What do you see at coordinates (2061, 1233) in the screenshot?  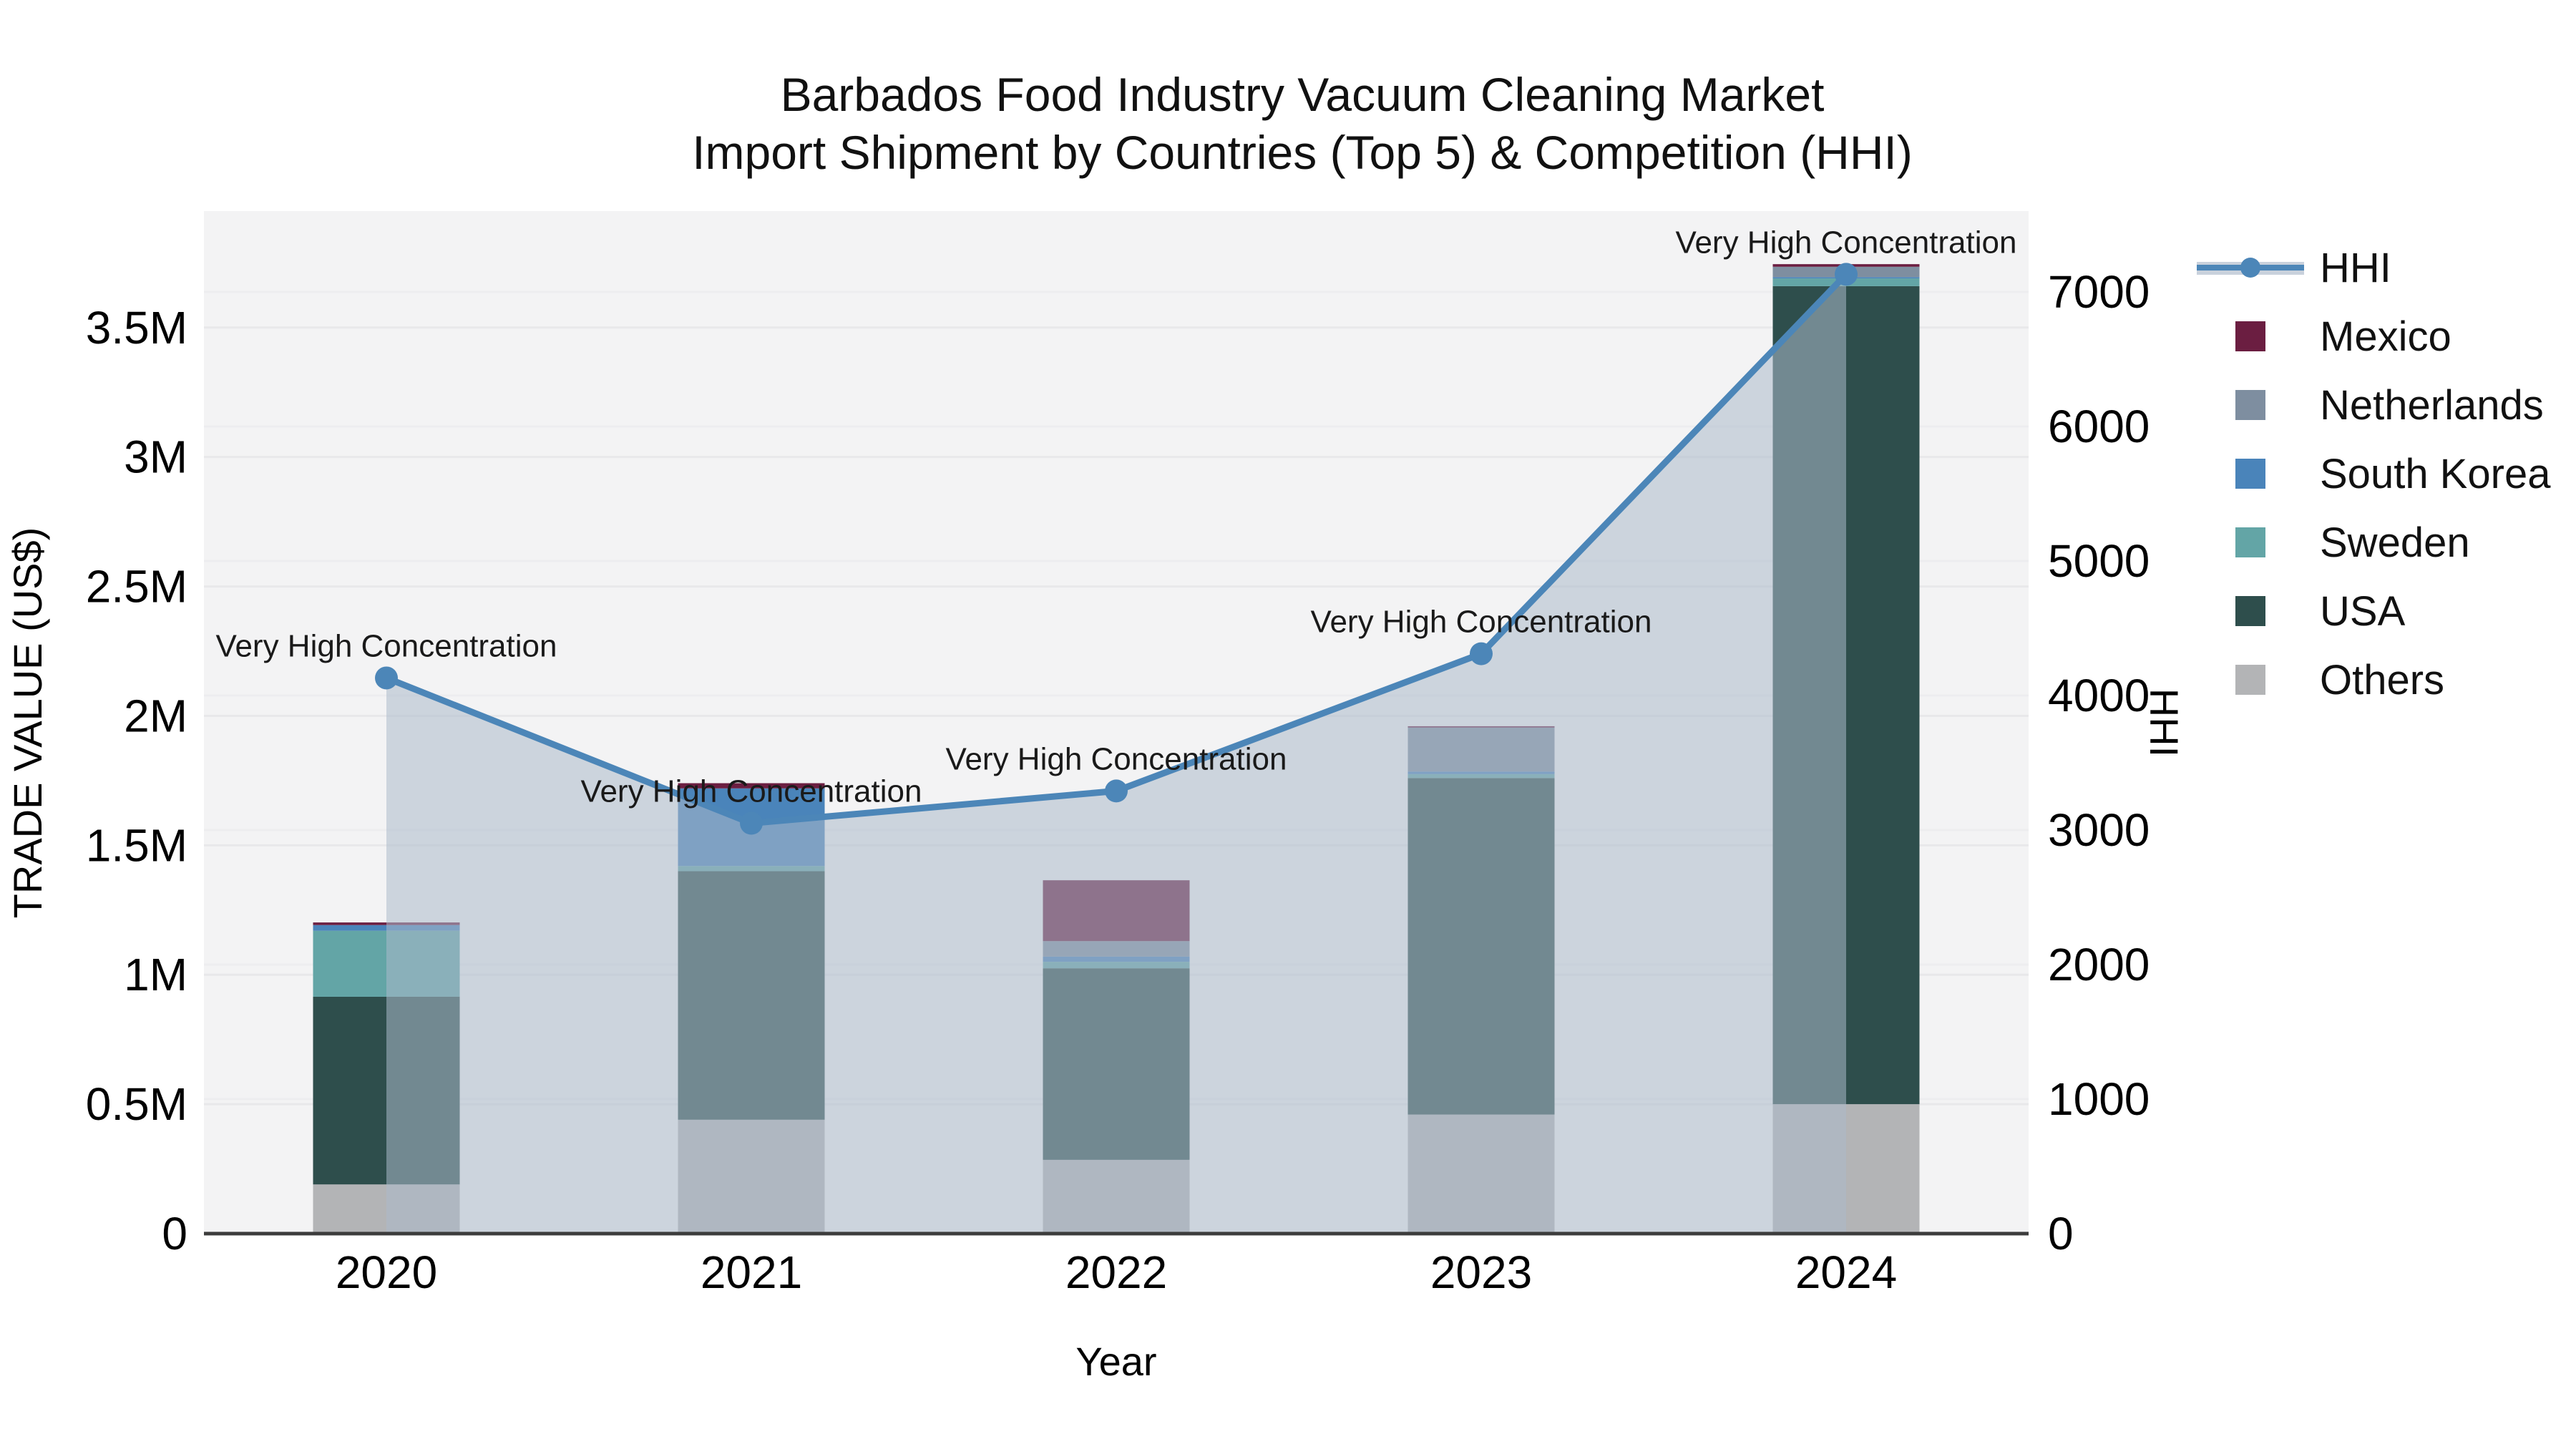 I see `y-right-tick-0: 0` at bounding box center [2061, 1233].